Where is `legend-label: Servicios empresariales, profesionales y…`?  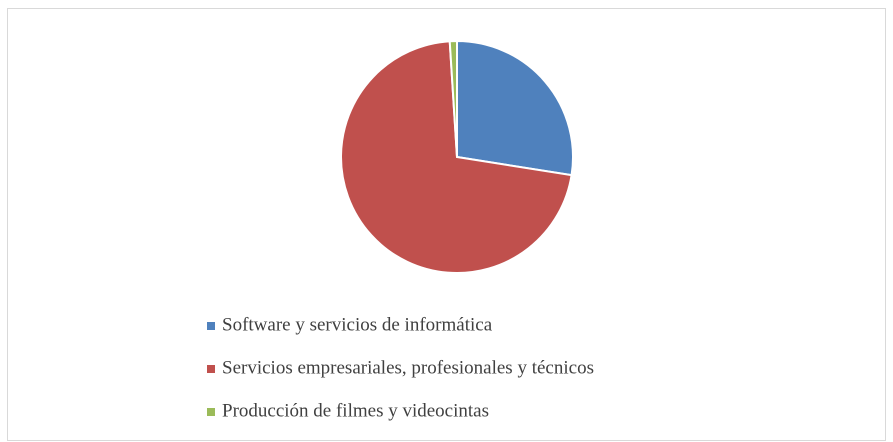 legend-label: Servicios empresariales, profesionales y… is located at coordinates (408, 367).